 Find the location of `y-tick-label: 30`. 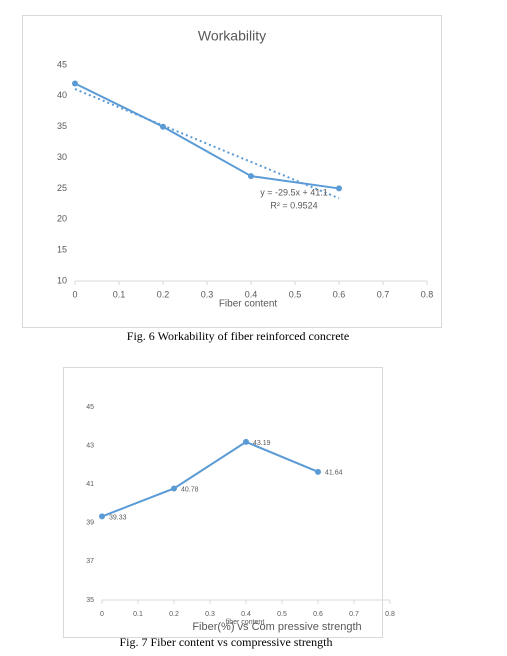

y-tick-label: 30 is located at coordinates (62, 157).